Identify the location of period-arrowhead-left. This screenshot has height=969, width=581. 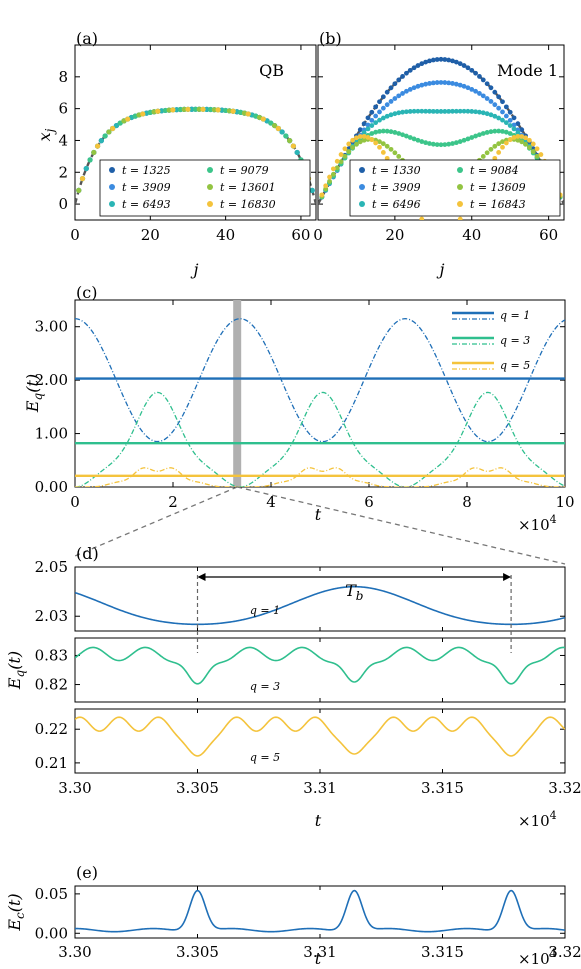
(201, 577).